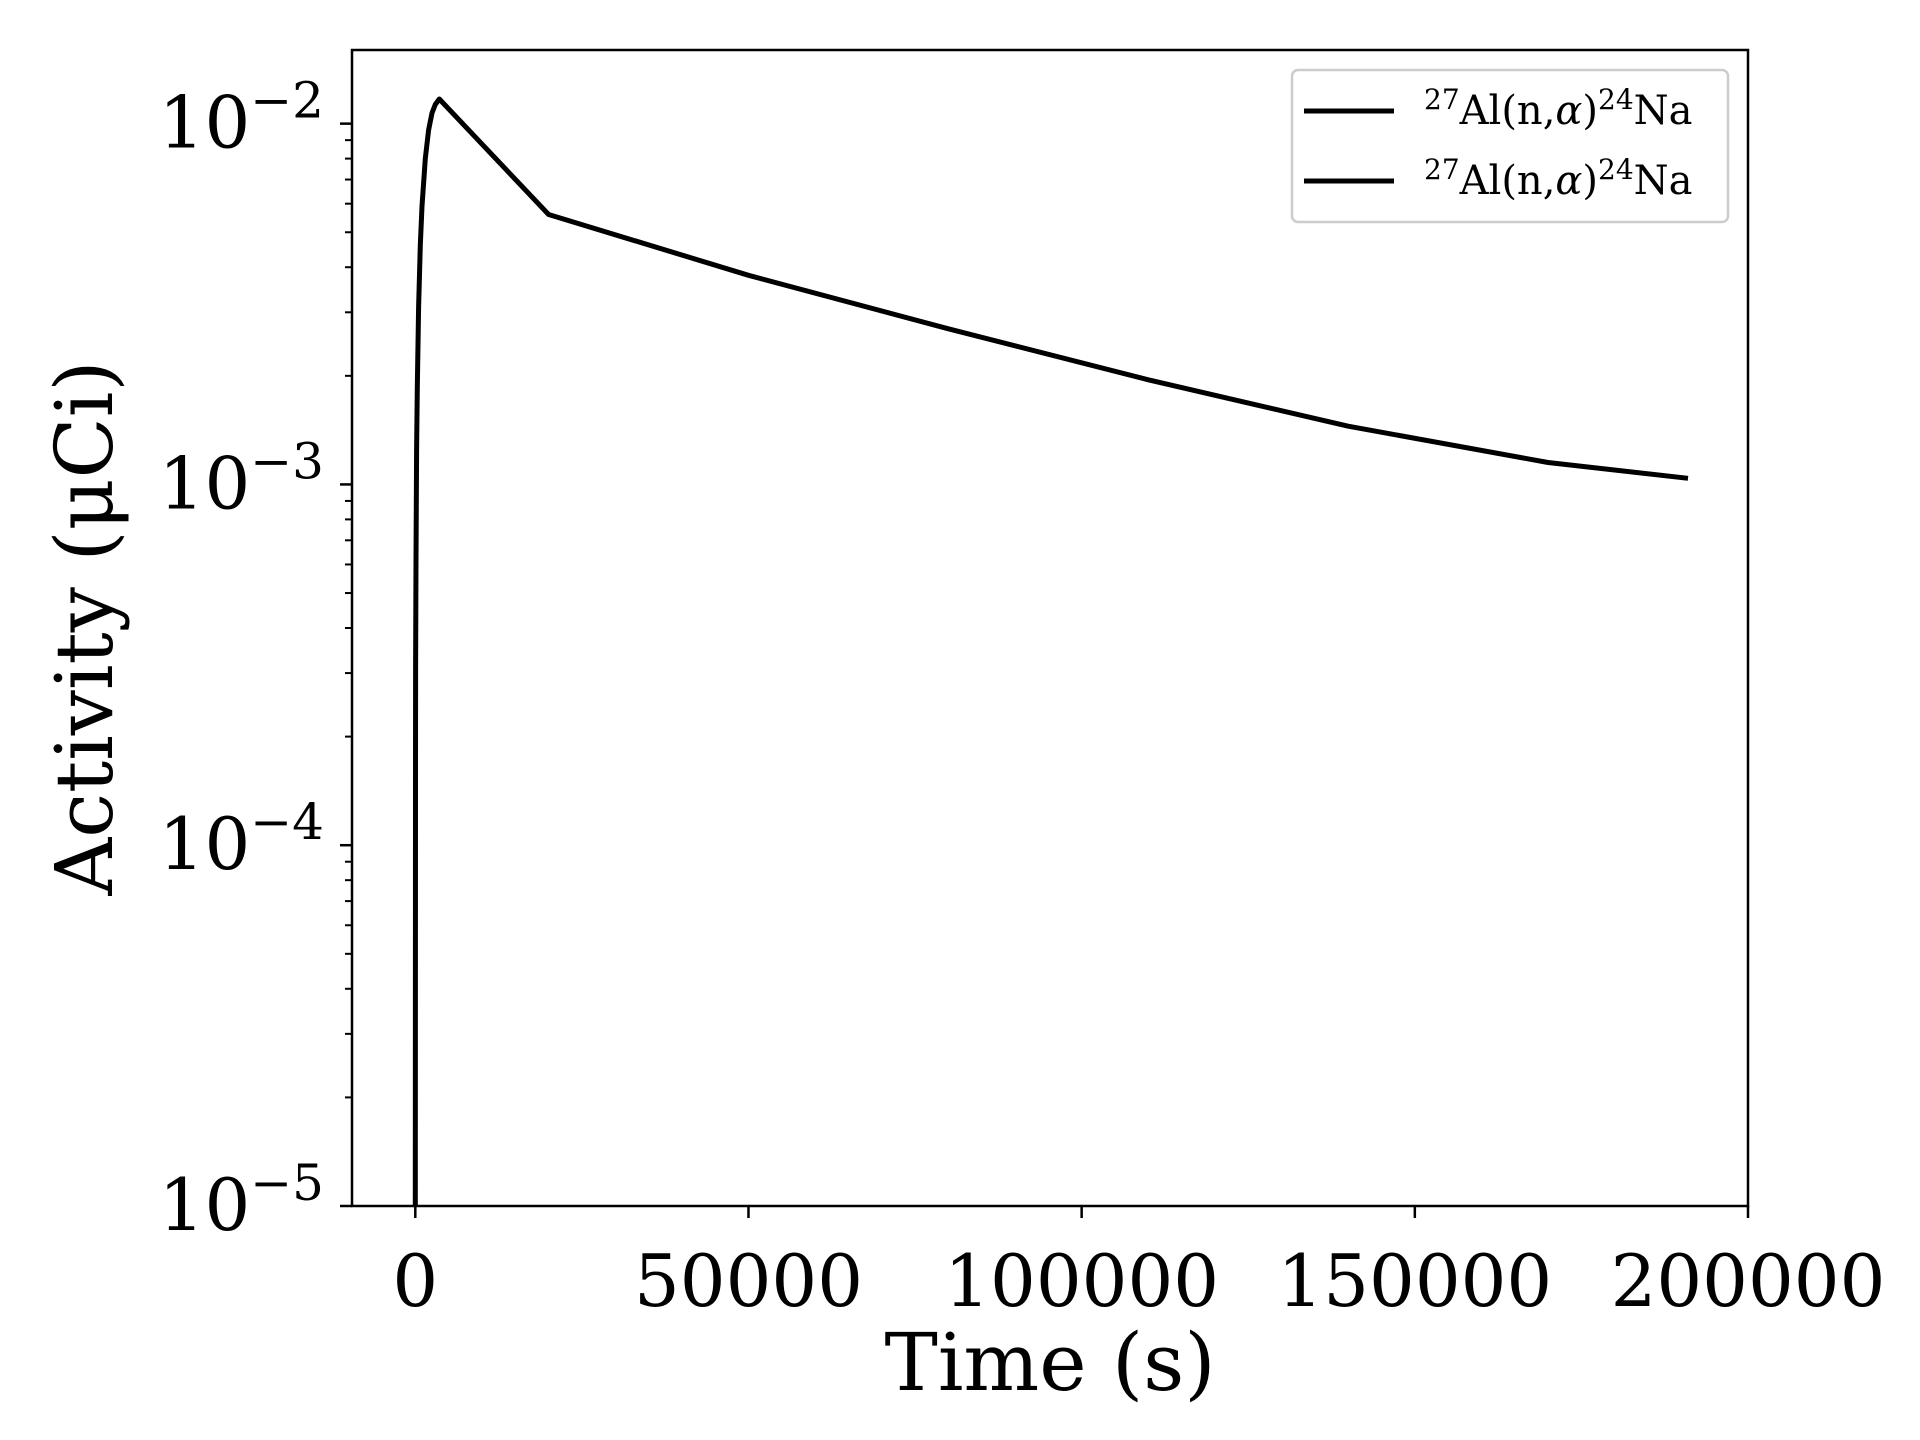  I want to click on x-tick-label: 200000, so click(1748, 1281).